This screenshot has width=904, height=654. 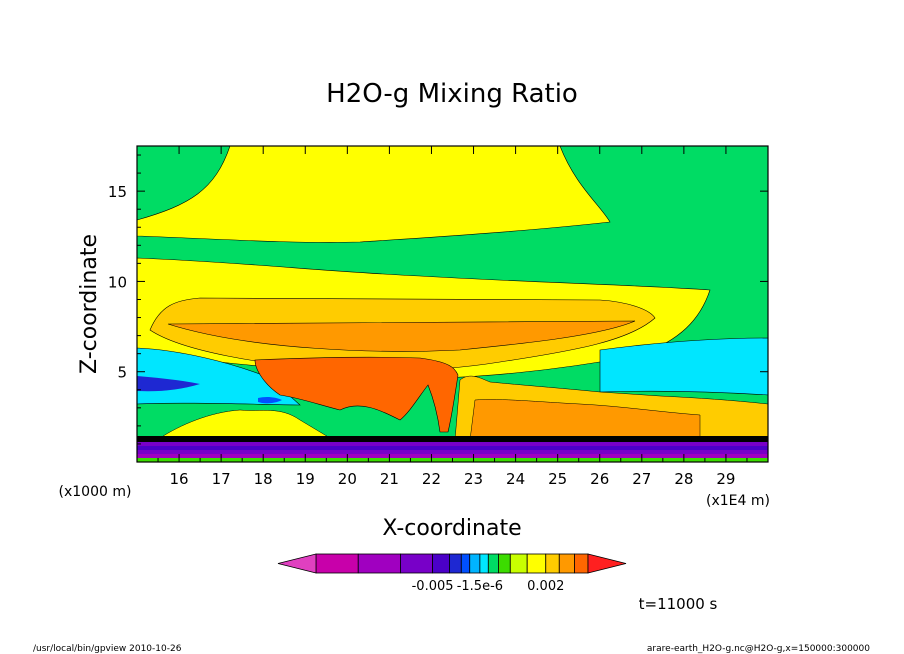 I want to click on x-tick-label: 16, so click(x=179, y=479).